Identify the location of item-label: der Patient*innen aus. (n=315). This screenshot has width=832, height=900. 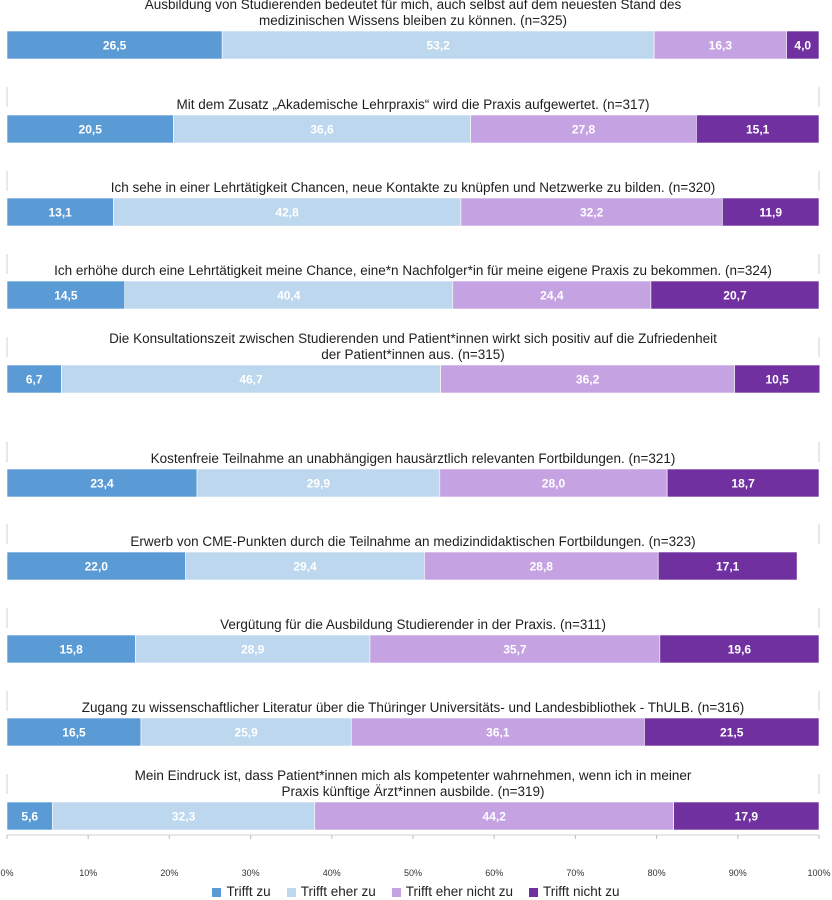
(413, 354).